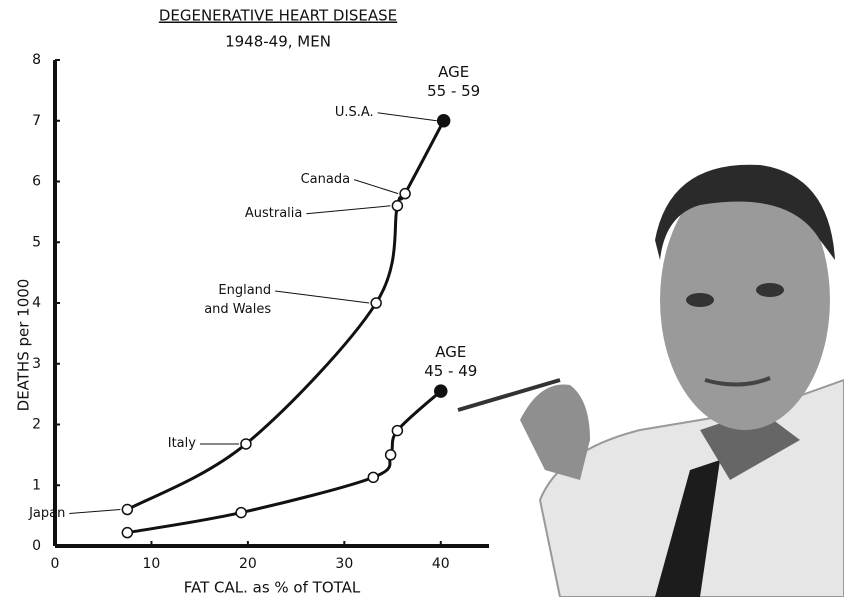 This screenshot has height=597, width=844. What do you see at coordinates (181, 443) in the screenshot?
I see `point-label: Italy` at bounding box center [181, 443].